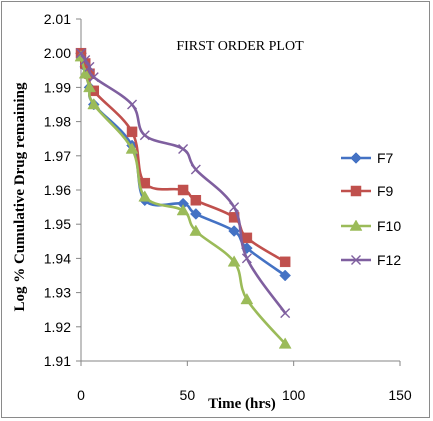  What do you see at coordinates (57, 224) in the screenshot?
I see `y-tick-label: 1.95` at bounding box center [57, 224].